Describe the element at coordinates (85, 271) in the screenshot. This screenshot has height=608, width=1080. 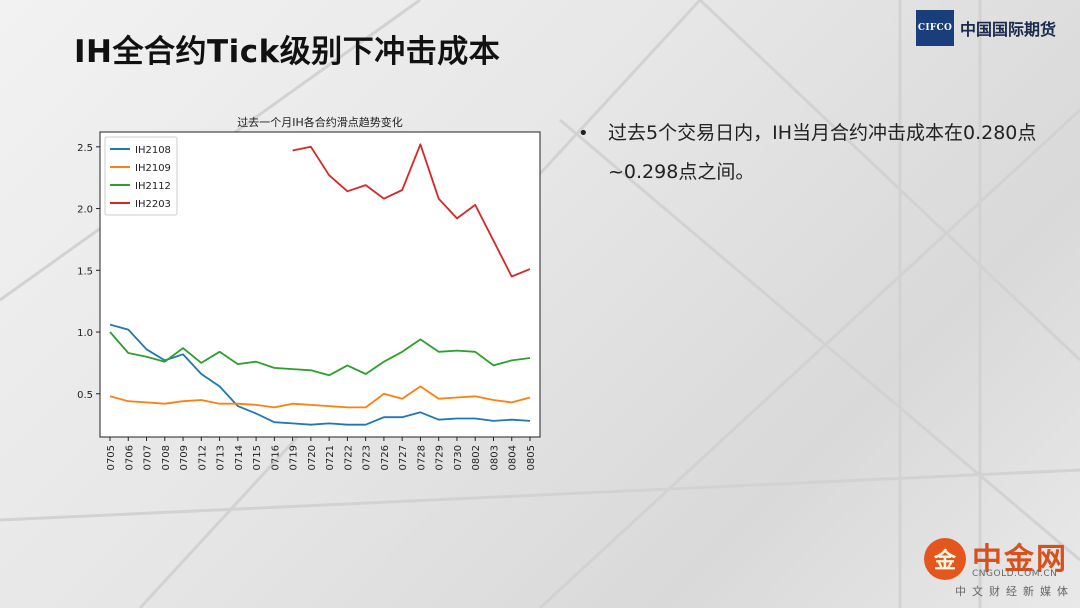
I see `y-tick-label: 1.5` at that location.